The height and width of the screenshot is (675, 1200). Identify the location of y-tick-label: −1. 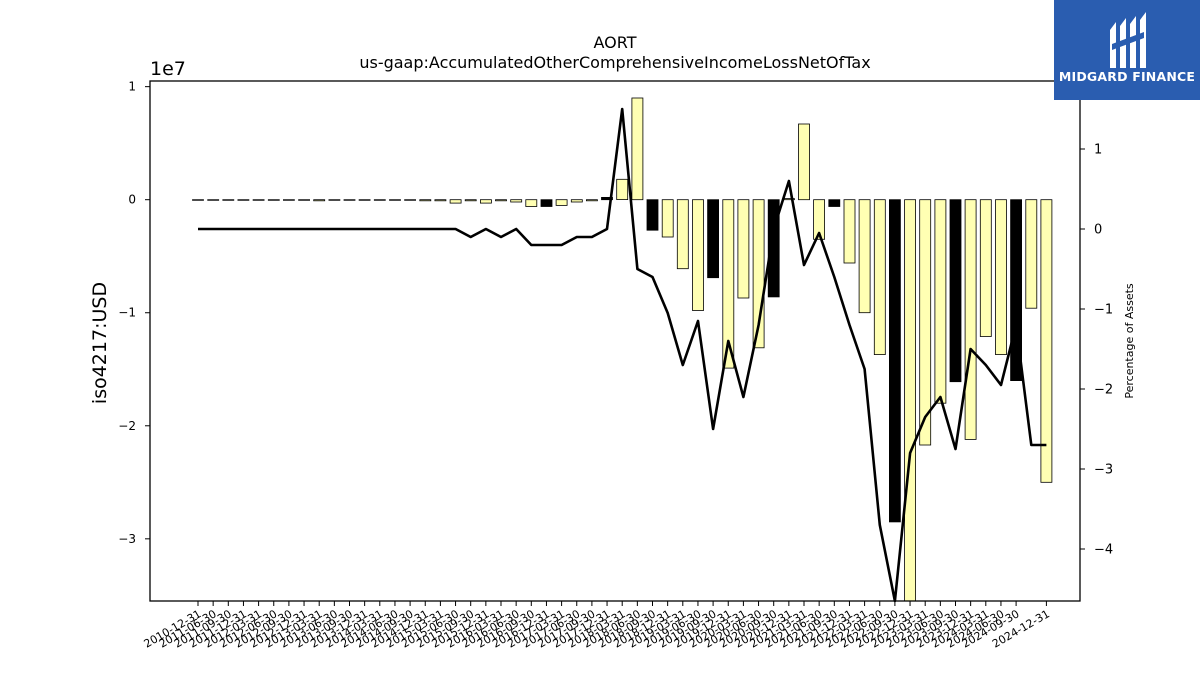
(127, 313).